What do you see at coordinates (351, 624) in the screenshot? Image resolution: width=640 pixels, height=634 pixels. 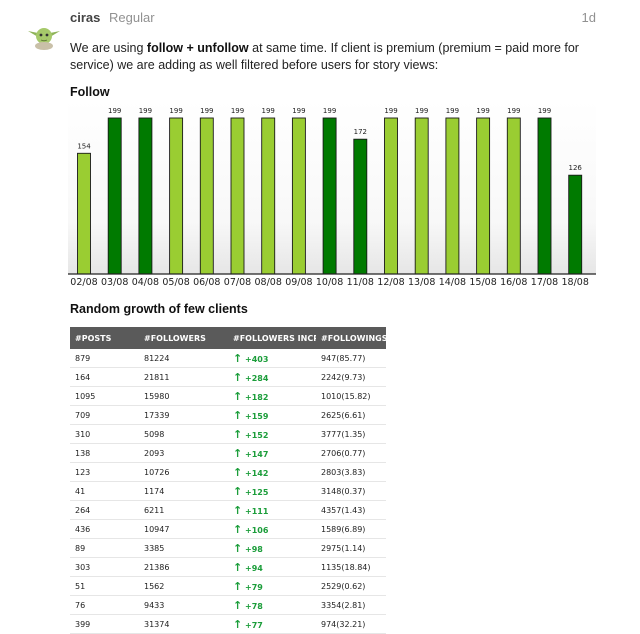 I see `cell-followings: 974(32.21)` at bounding box center [351, 624].